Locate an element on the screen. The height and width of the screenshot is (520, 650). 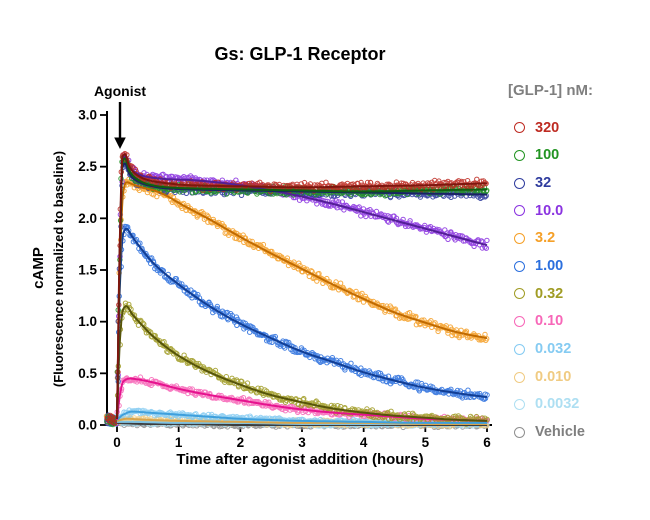
legend-item-32: 32 is located at coordinates (578, 183).